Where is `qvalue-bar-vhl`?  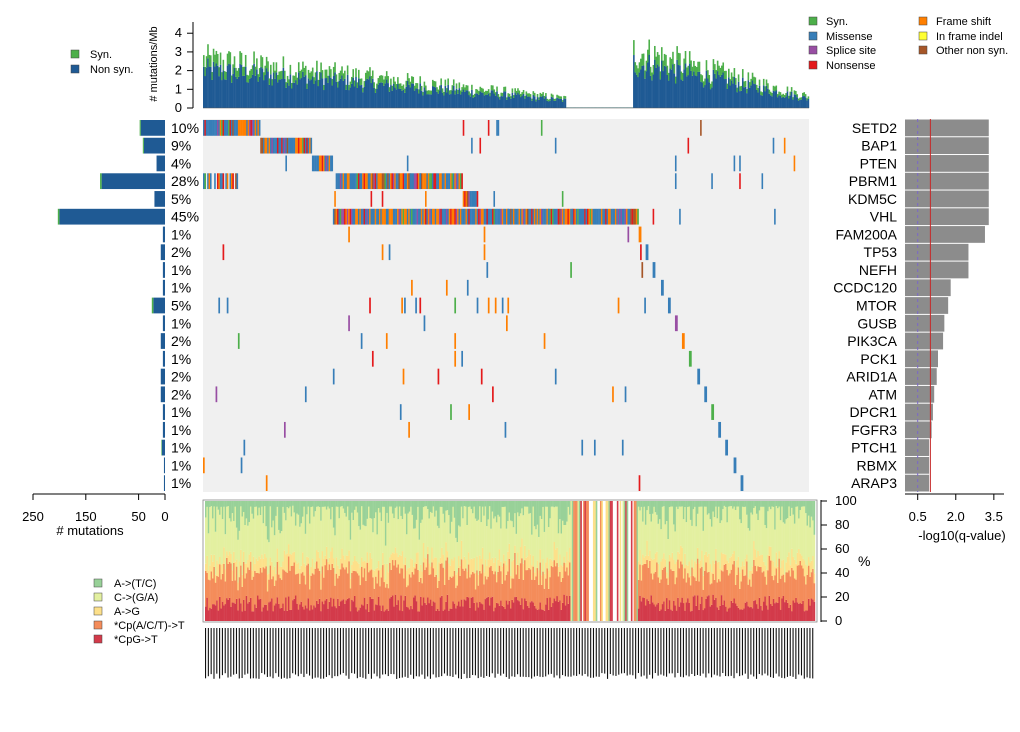
qvalue-bar-vhl is located at coordinates (947, 217).